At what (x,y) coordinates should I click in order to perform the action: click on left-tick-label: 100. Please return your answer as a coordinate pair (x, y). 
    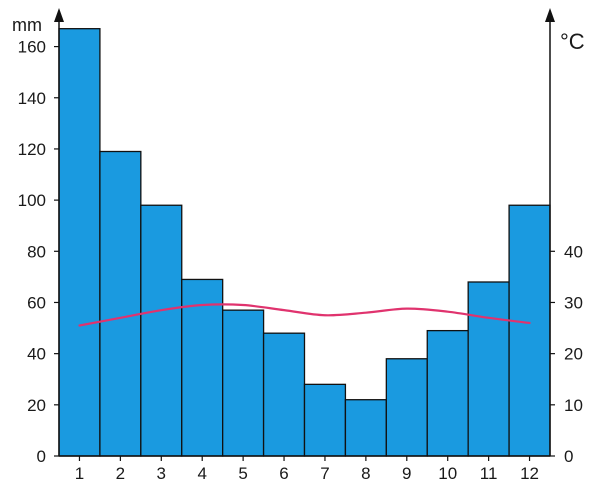
    Looking at the image, I should click on (32, 200).